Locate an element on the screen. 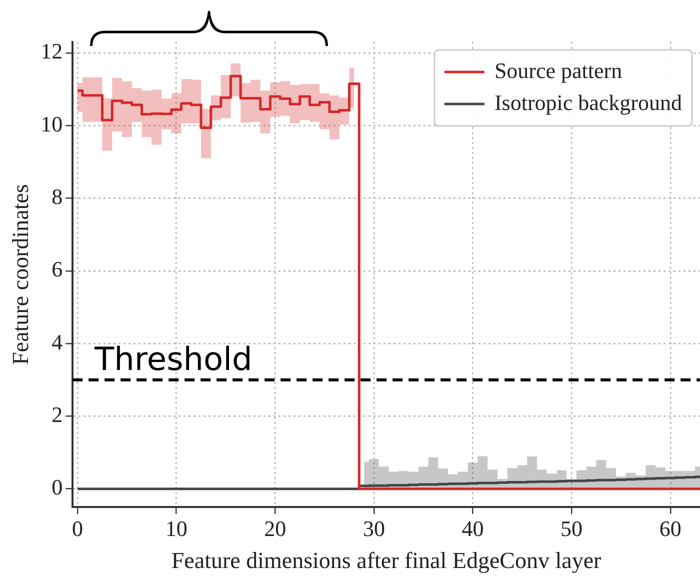  ref-line-label: Threshold is located at coordinates (173, 359).